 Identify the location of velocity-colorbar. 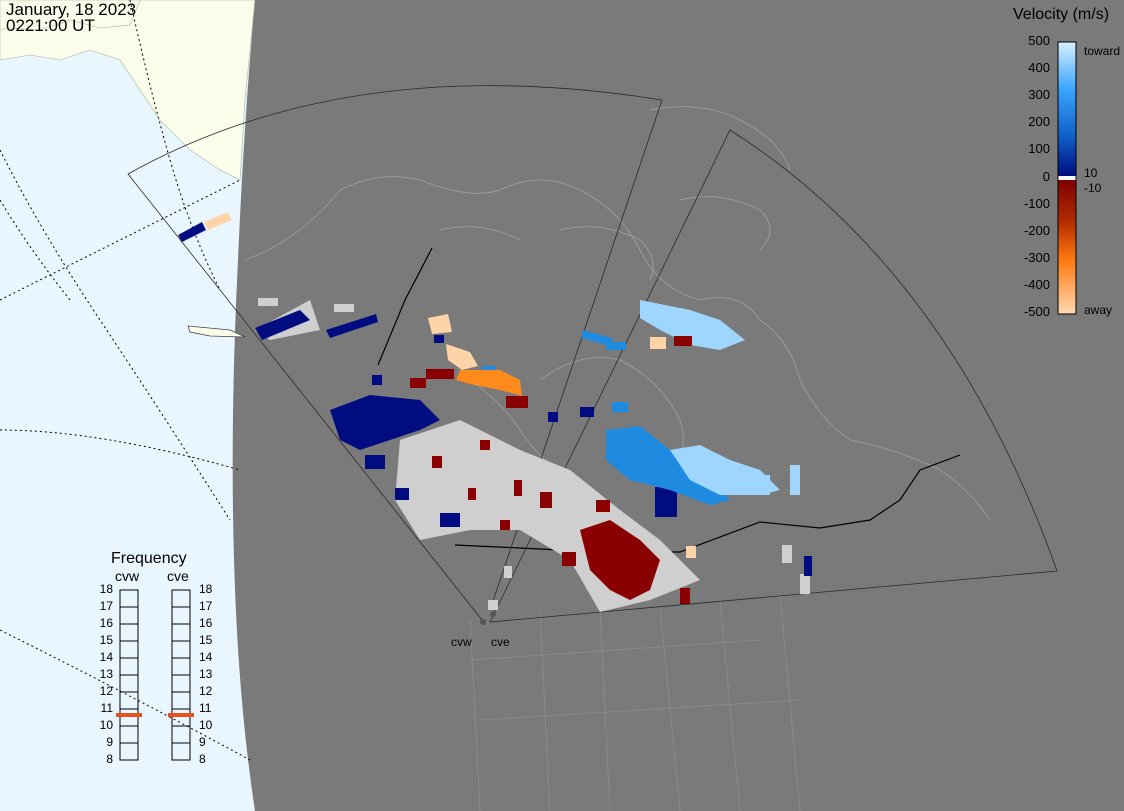
(1067, 178).